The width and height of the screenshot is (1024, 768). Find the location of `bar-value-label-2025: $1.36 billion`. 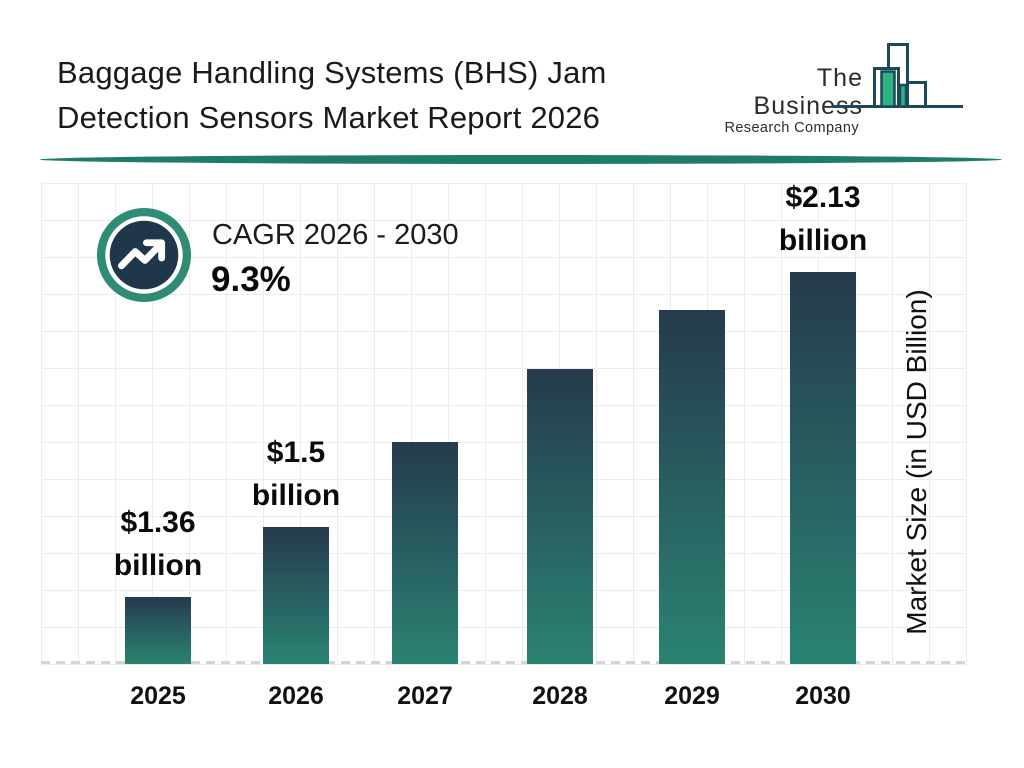

bar-value-label-2025: $1.36 billion is located at coordinates (158, 544).